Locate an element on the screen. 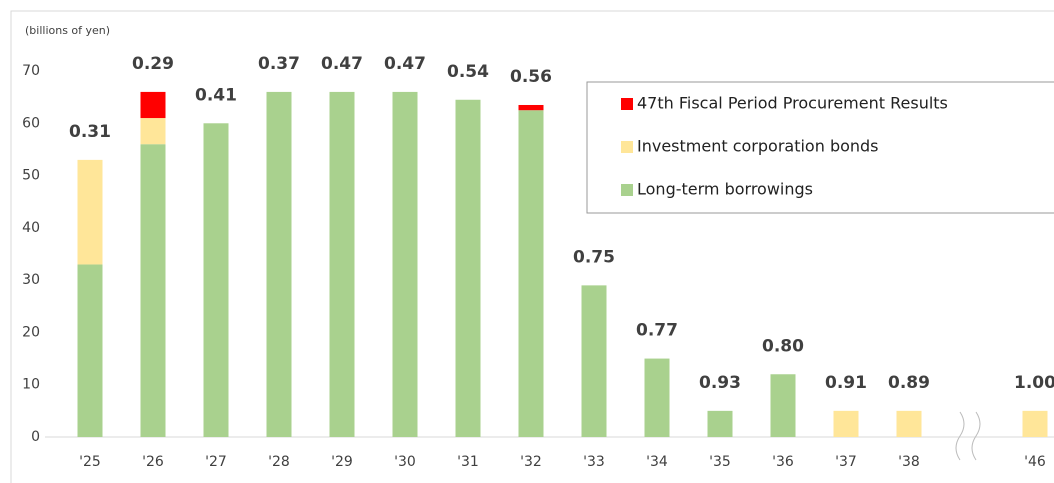  x-tick-label: '32 is located at coordinates (531, 462).